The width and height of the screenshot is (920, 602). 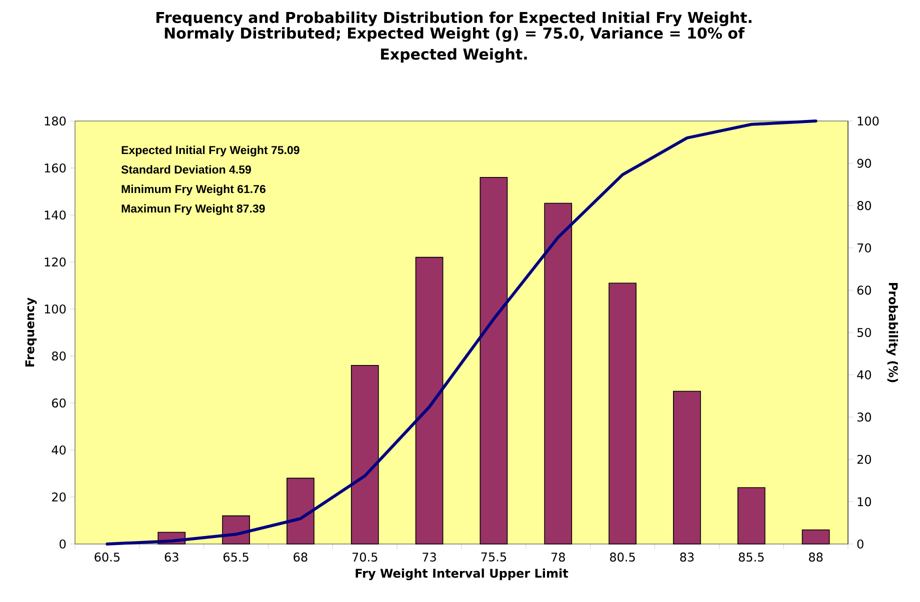 What do you see at coordinates (55, 168) in the screenshot?
I see `y-tick-label: 160` at bounding box center [55, 168].